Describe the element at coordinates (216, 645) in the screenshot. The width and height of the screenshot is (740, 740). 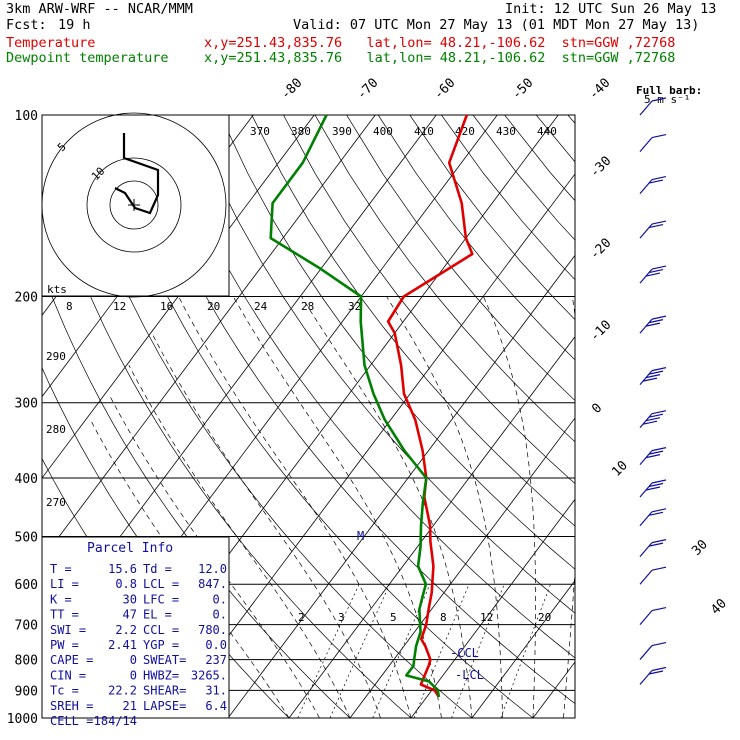
I see `parcel-stat-value: 0.0` at that location.